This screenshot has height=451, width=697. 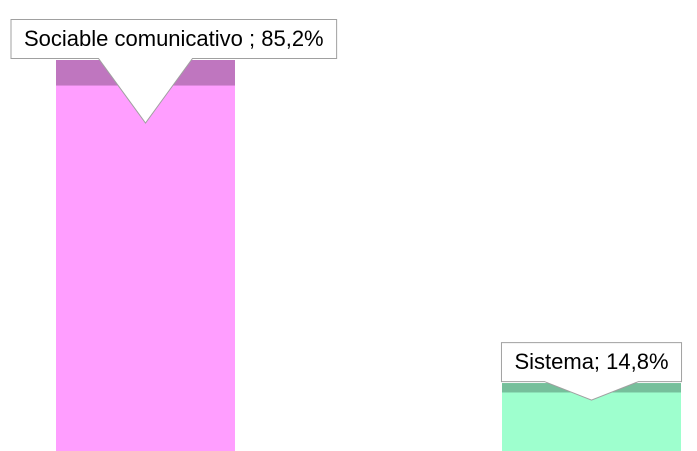 I want to click on data-label-callout: Sistema; 14,8%, so click(x=591, y=371).